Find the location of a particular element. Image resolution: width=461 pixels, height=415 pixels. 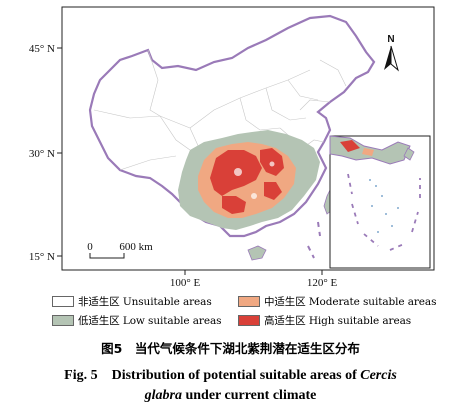

scale-bar: 0 600 km is located at coordinates (120, 250).